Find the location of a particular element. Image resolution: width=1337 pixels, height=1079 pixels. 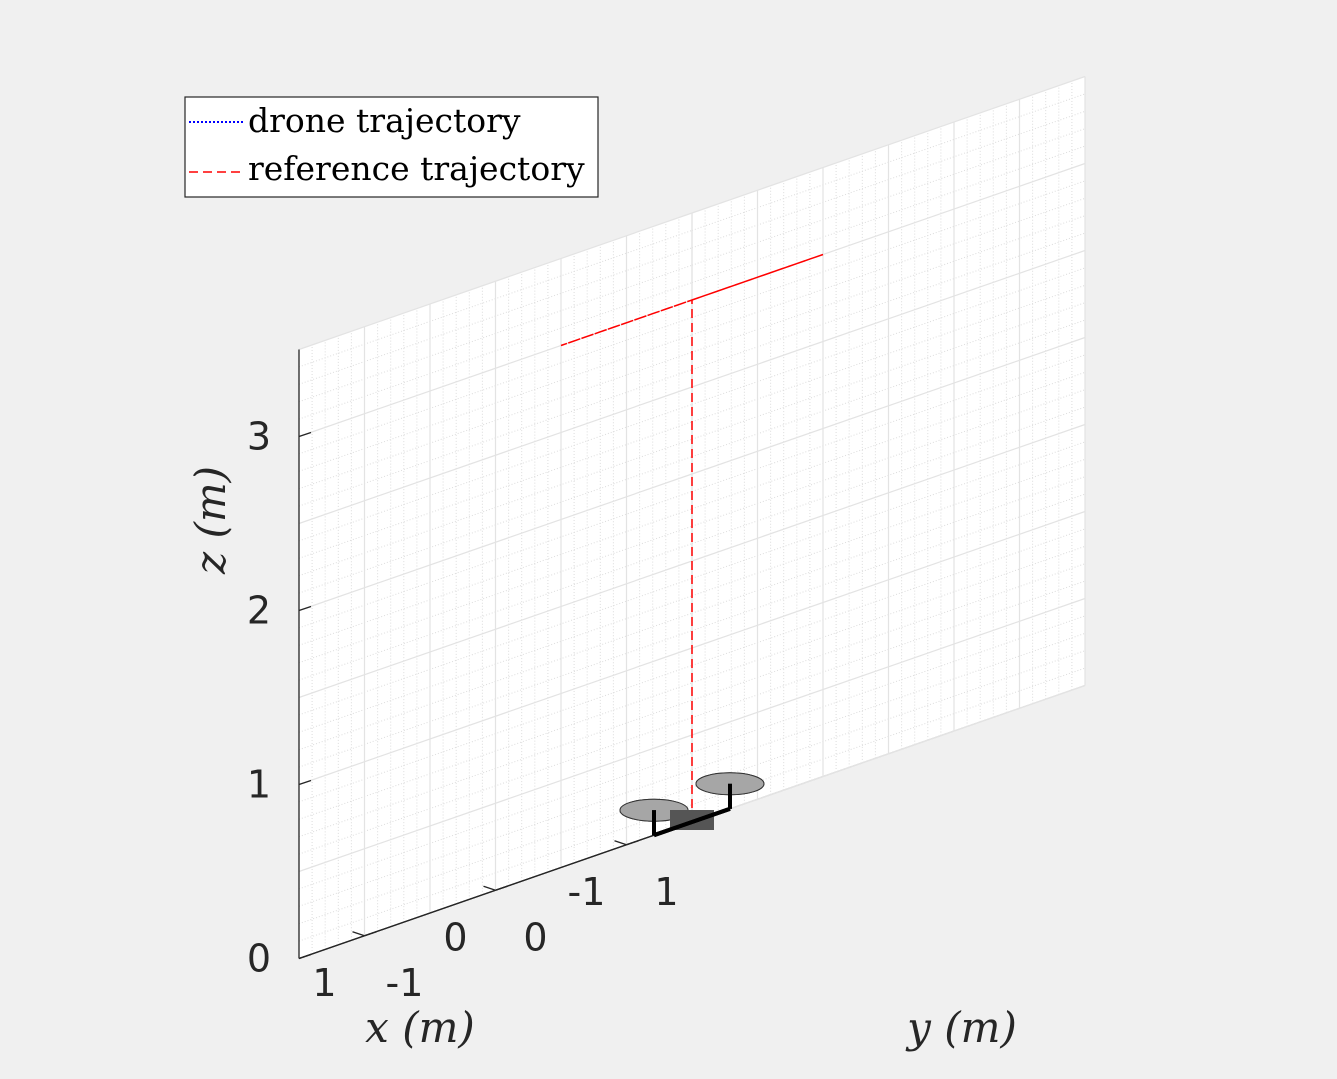

x-tick-label: 0 is located at coordinates (455, 937).